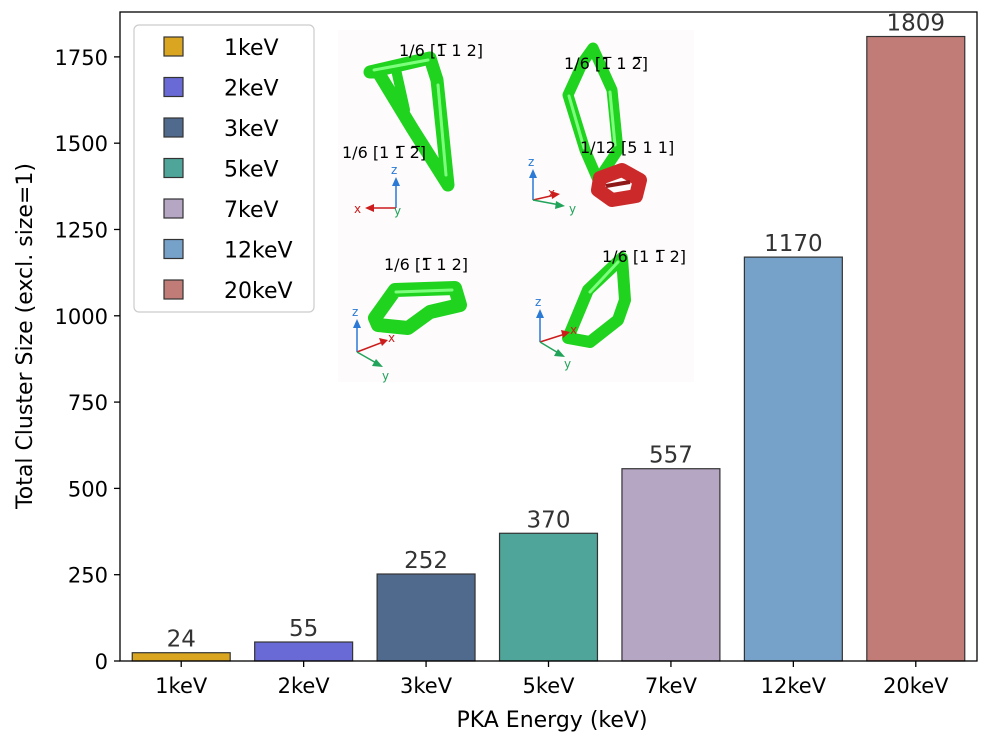 Image resolution: width=997 pixels, height=745 pixels. Describe the element at coordinates (181, 686) in the screenshot. I see `x-tick-label-1keV: 1keV` at that location.